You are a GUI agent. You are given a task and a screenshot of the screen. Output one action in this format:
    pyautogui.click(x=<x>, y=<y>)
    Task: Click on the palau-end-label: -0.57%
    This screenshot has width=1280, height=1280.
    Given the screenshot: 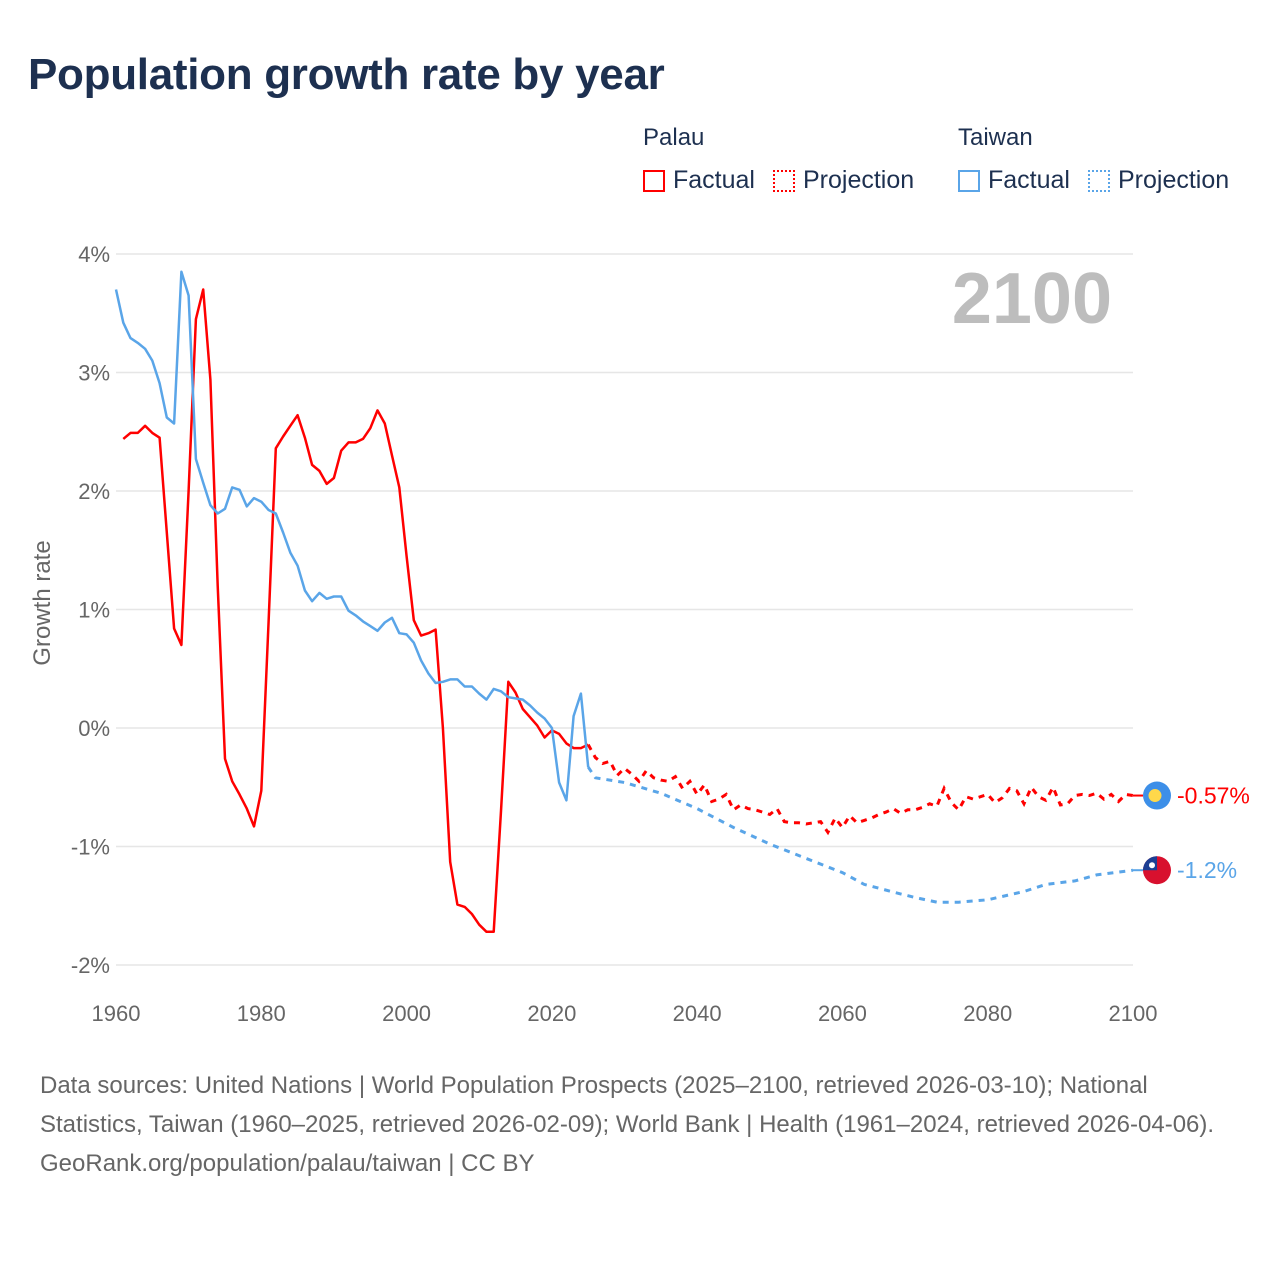 What is the action you would take?
    pyautogui.click(x=1213, y=796)
    